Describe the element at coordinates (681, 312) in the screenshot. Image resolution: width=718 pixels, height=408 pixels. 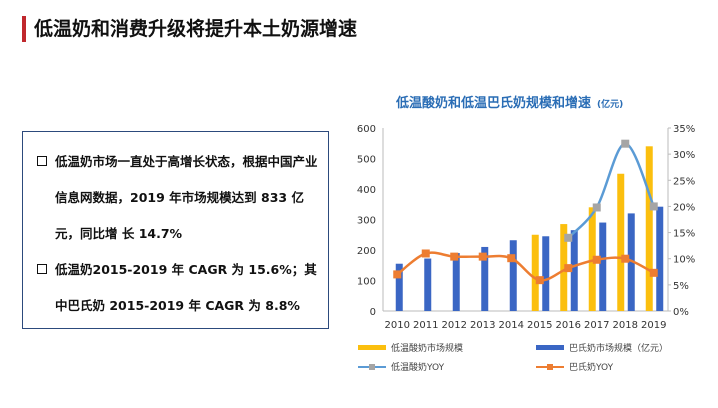
I see `y2-tick-label: 0%` at that location.